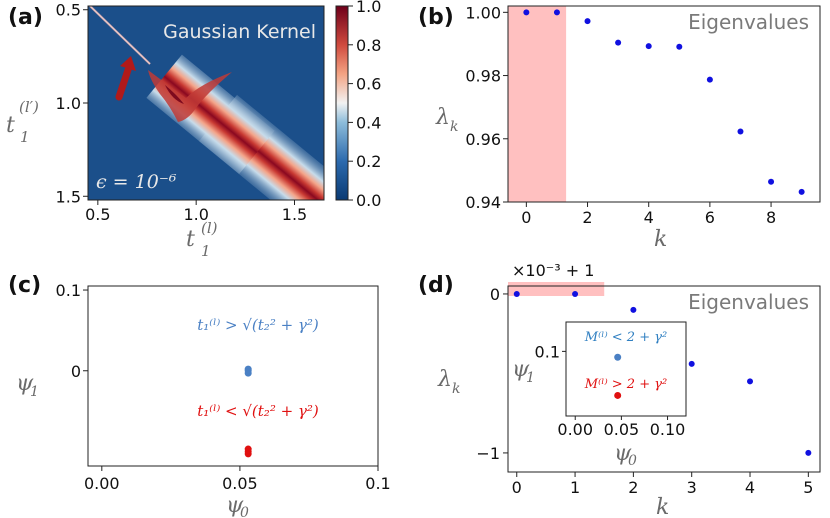 The image size is (830, 518). I want to click on inset-ticks: 0.00 0.05 0.10 0.1, so click(610, 390).